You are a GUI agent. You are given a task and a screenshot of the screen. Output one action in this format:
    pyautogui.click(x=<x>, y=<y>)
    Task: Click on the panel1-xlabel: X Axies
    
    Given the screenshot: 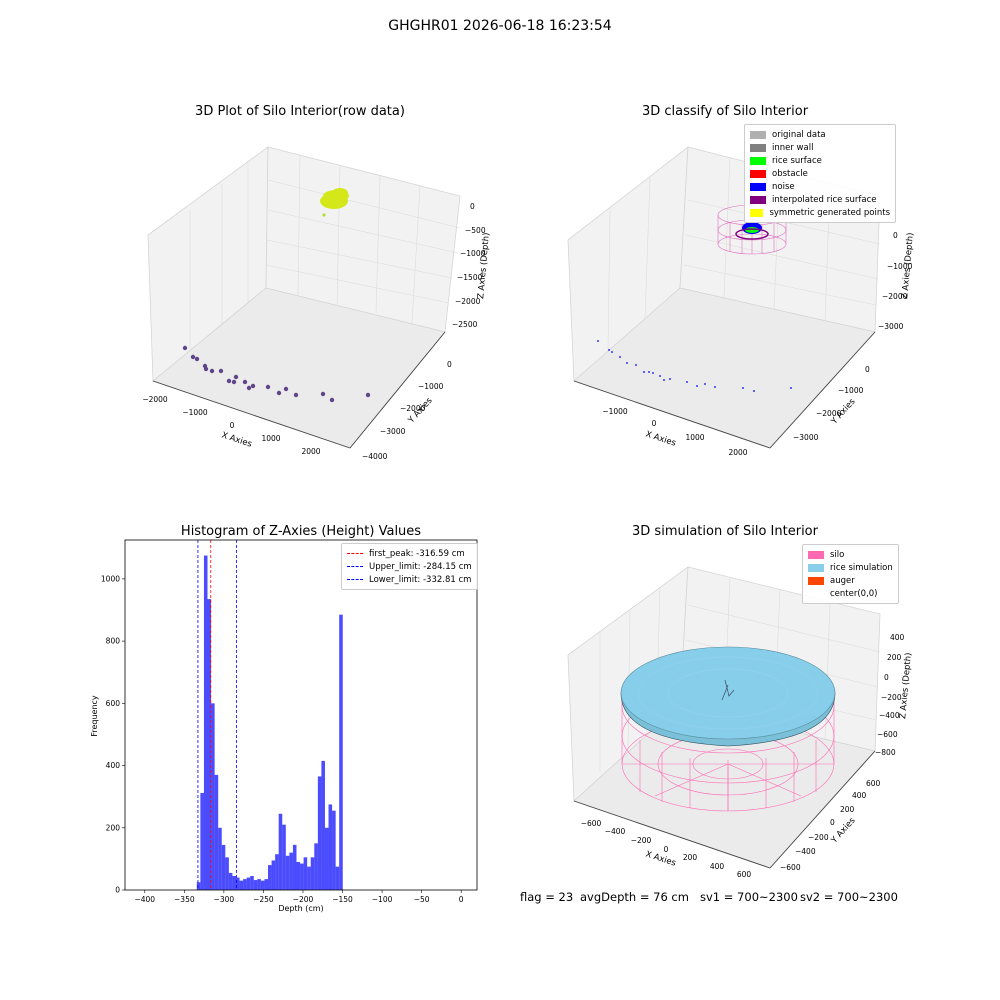 What is the action you would take?
    pyautogui.click(x=236, y=439)
    